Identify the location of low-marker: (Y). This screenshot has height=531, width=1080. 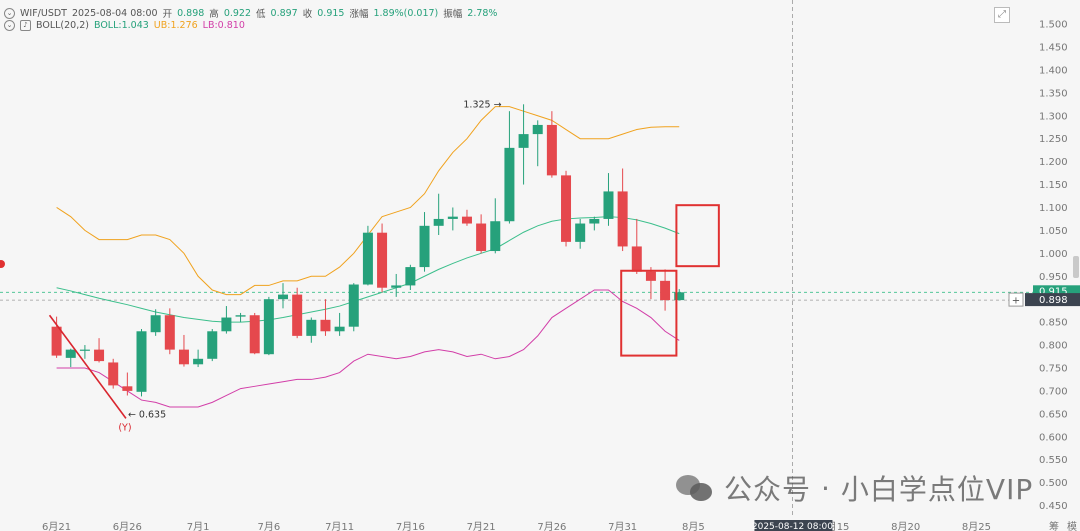
(124, 427).